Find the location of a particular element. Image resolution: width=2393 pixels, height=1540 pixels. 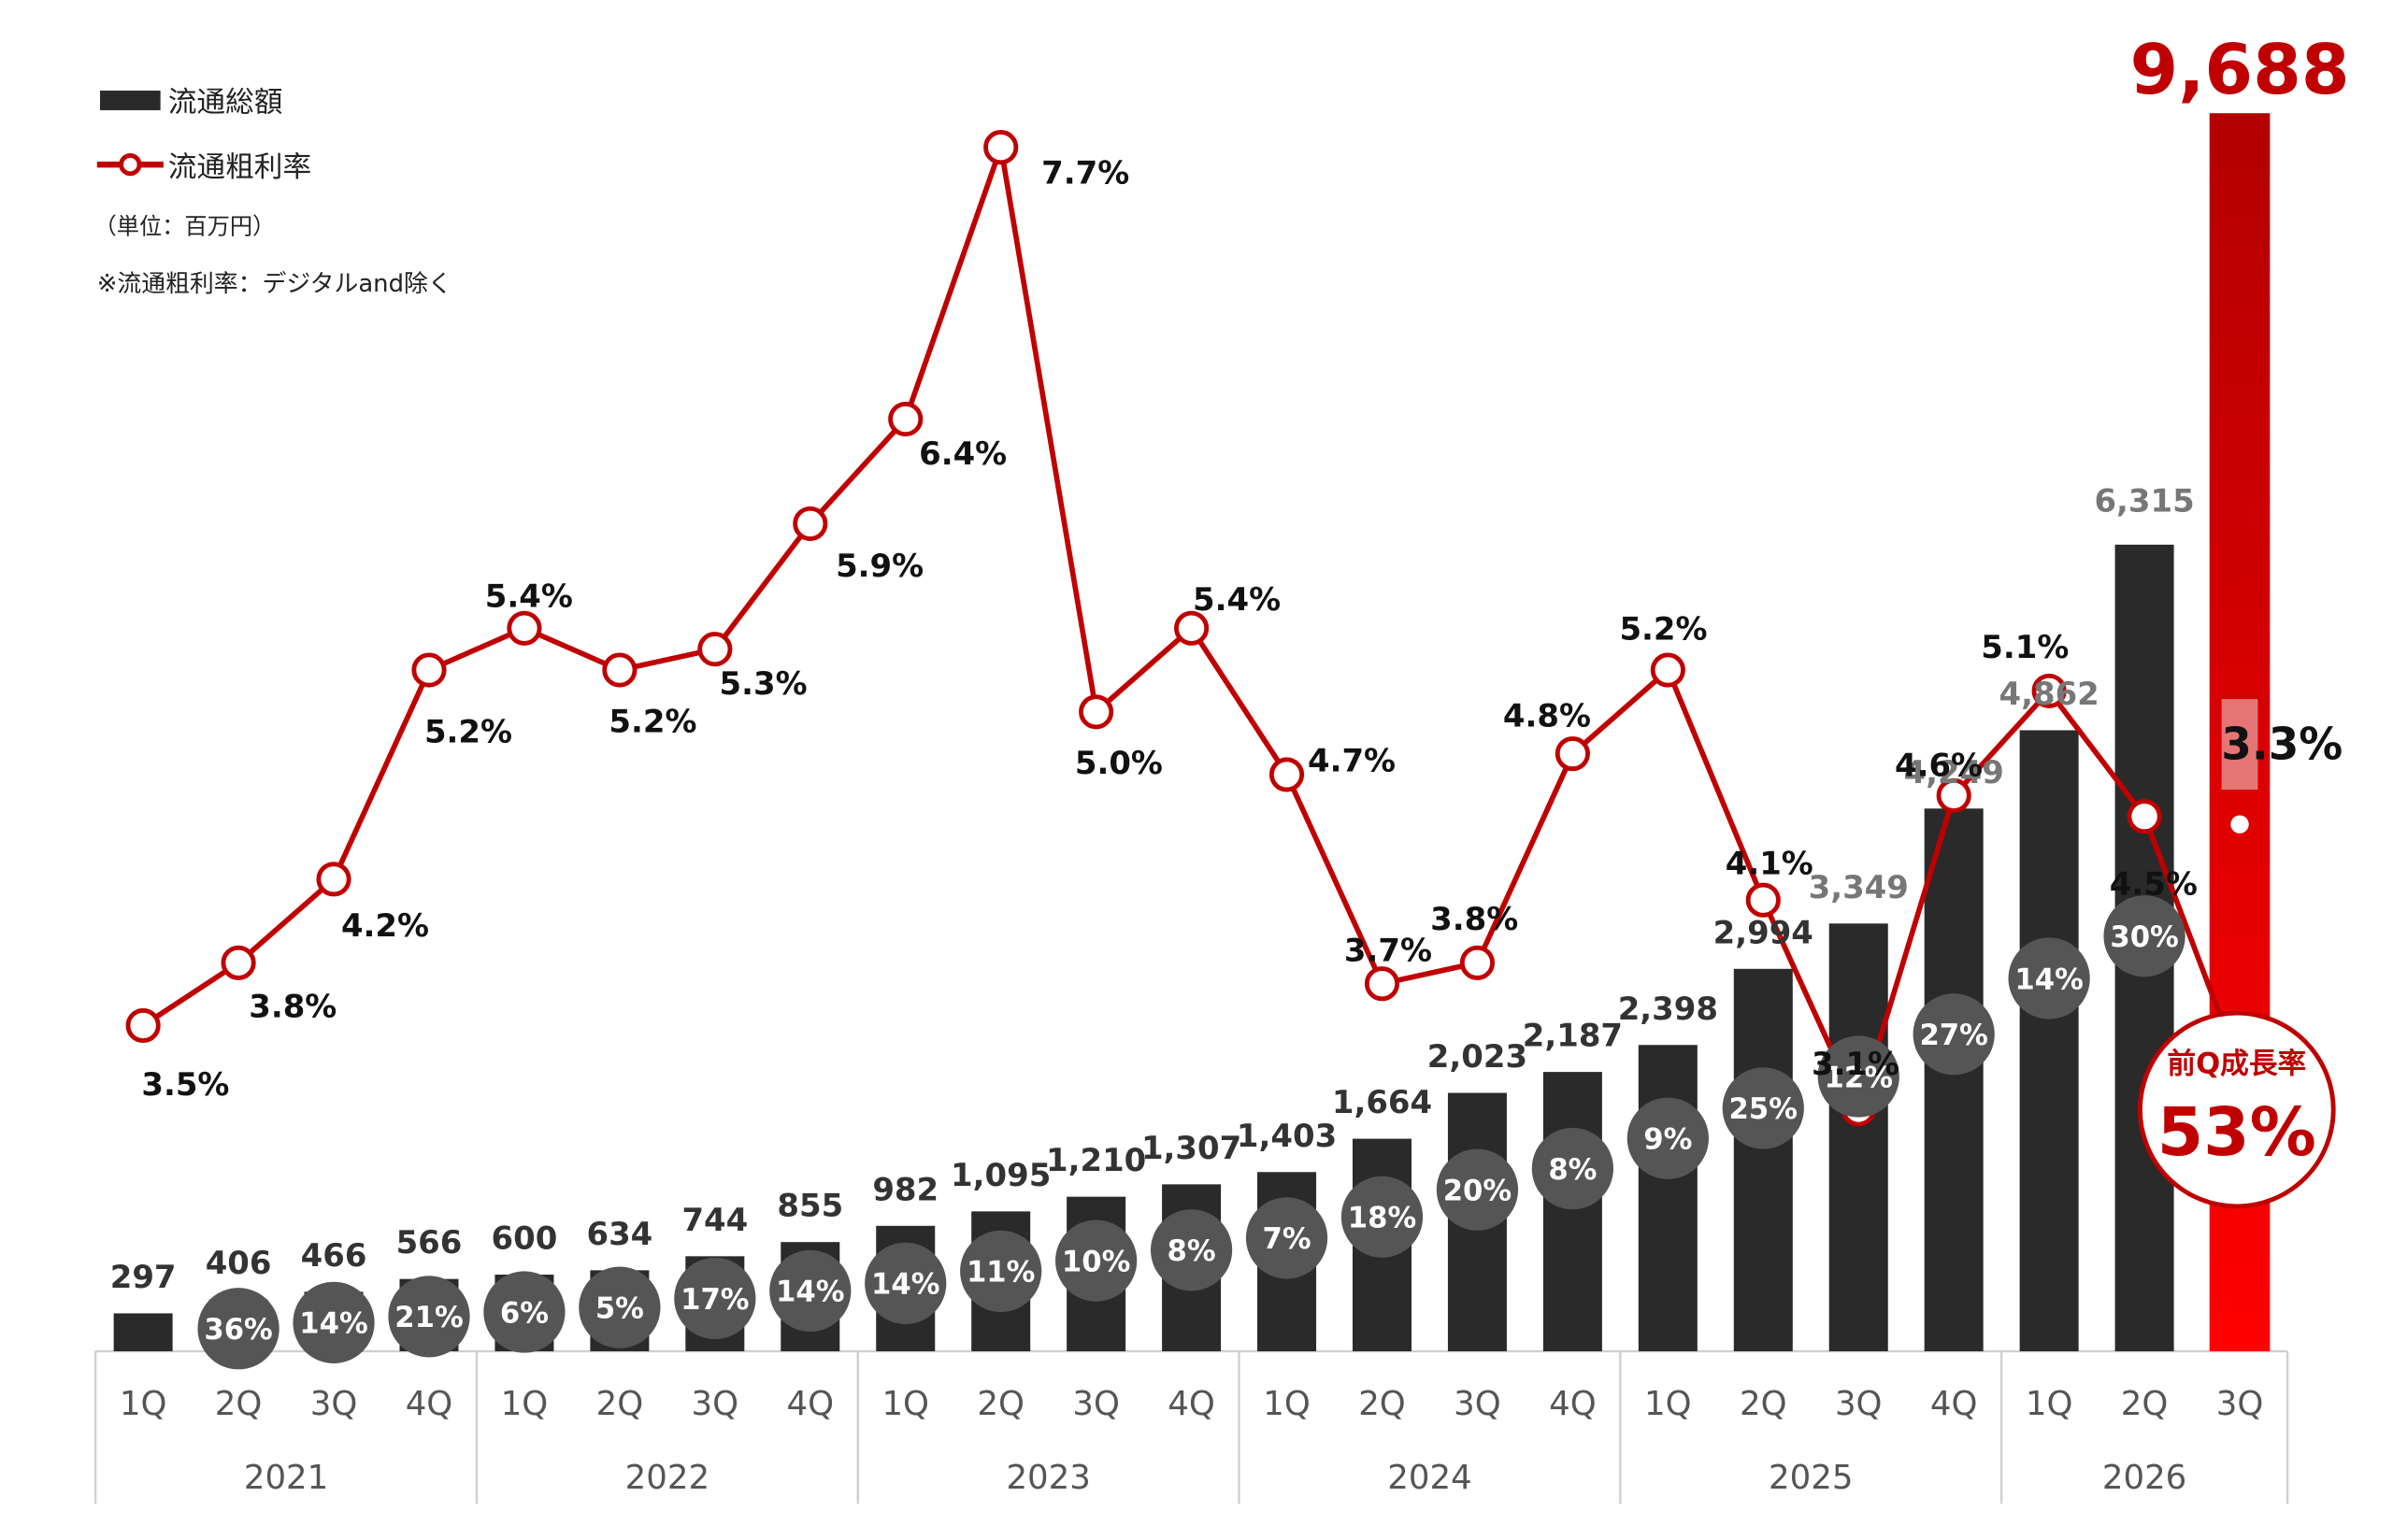

rate-value-label: 5.3% is located at coordinates (764, 683).